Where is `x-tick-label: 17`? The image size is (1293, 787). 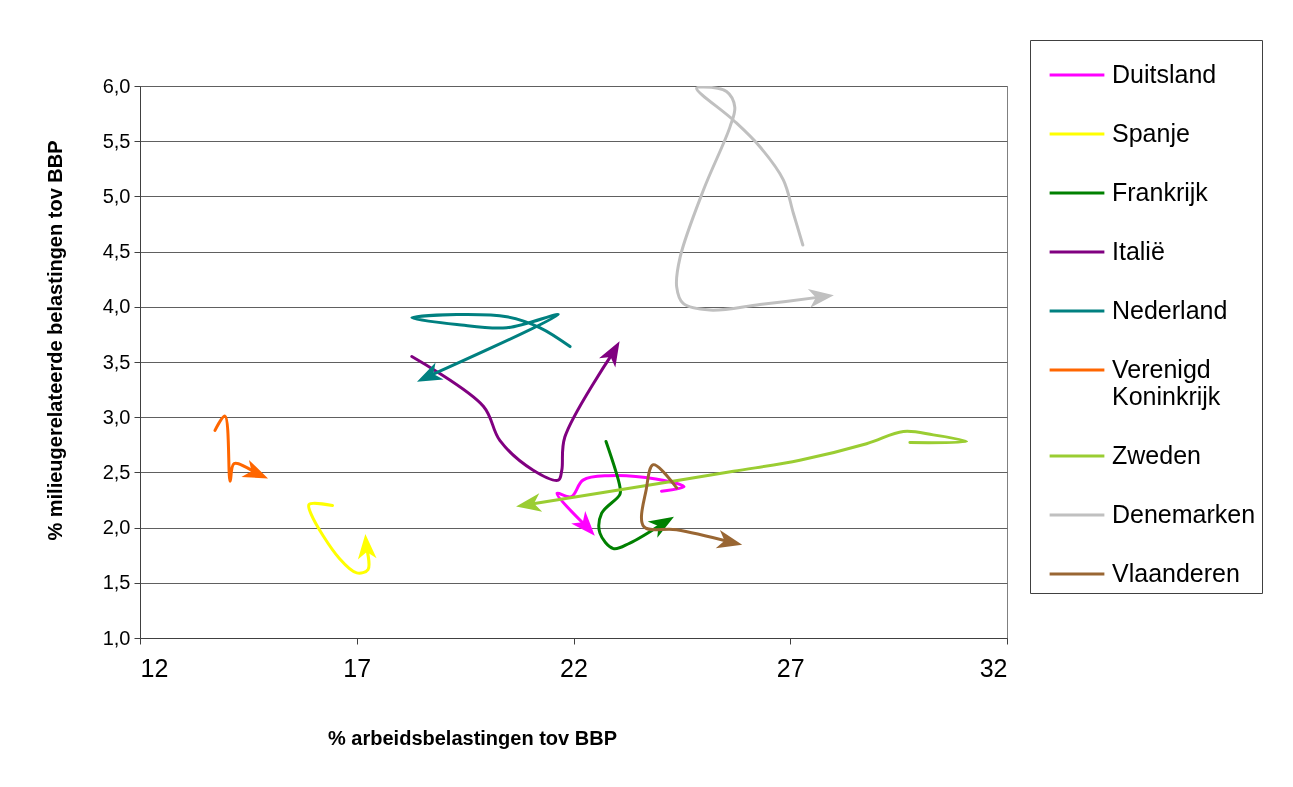
x-tick-label: 17 is located at coordinates (357, 667).